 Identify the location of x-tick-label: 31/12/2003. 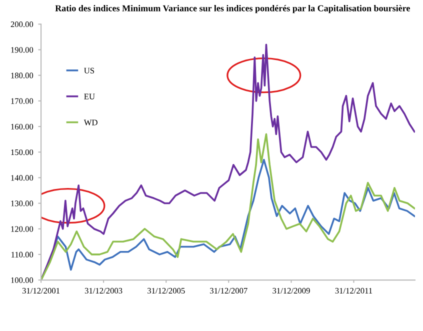
(103, 291).